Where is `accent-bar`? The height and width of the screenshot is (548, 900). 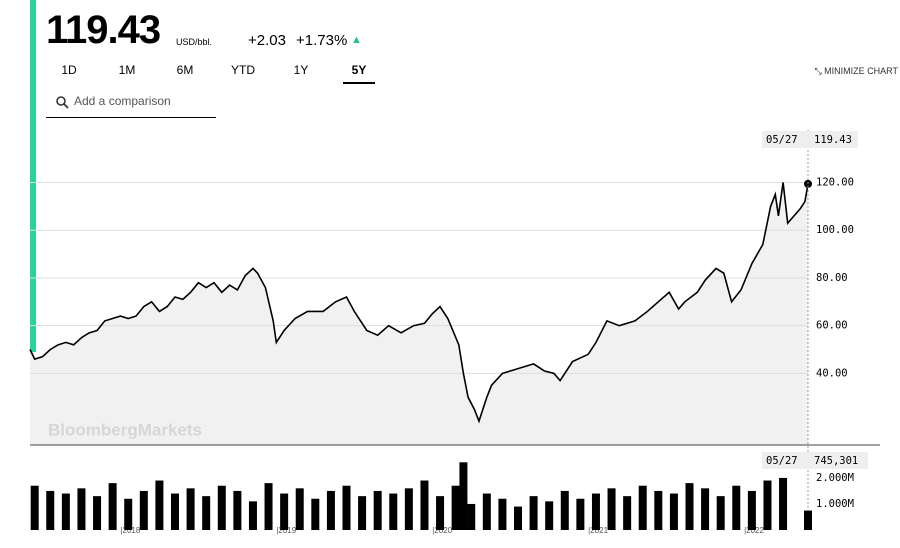 accent-bar is located at coordinates (33, 176).